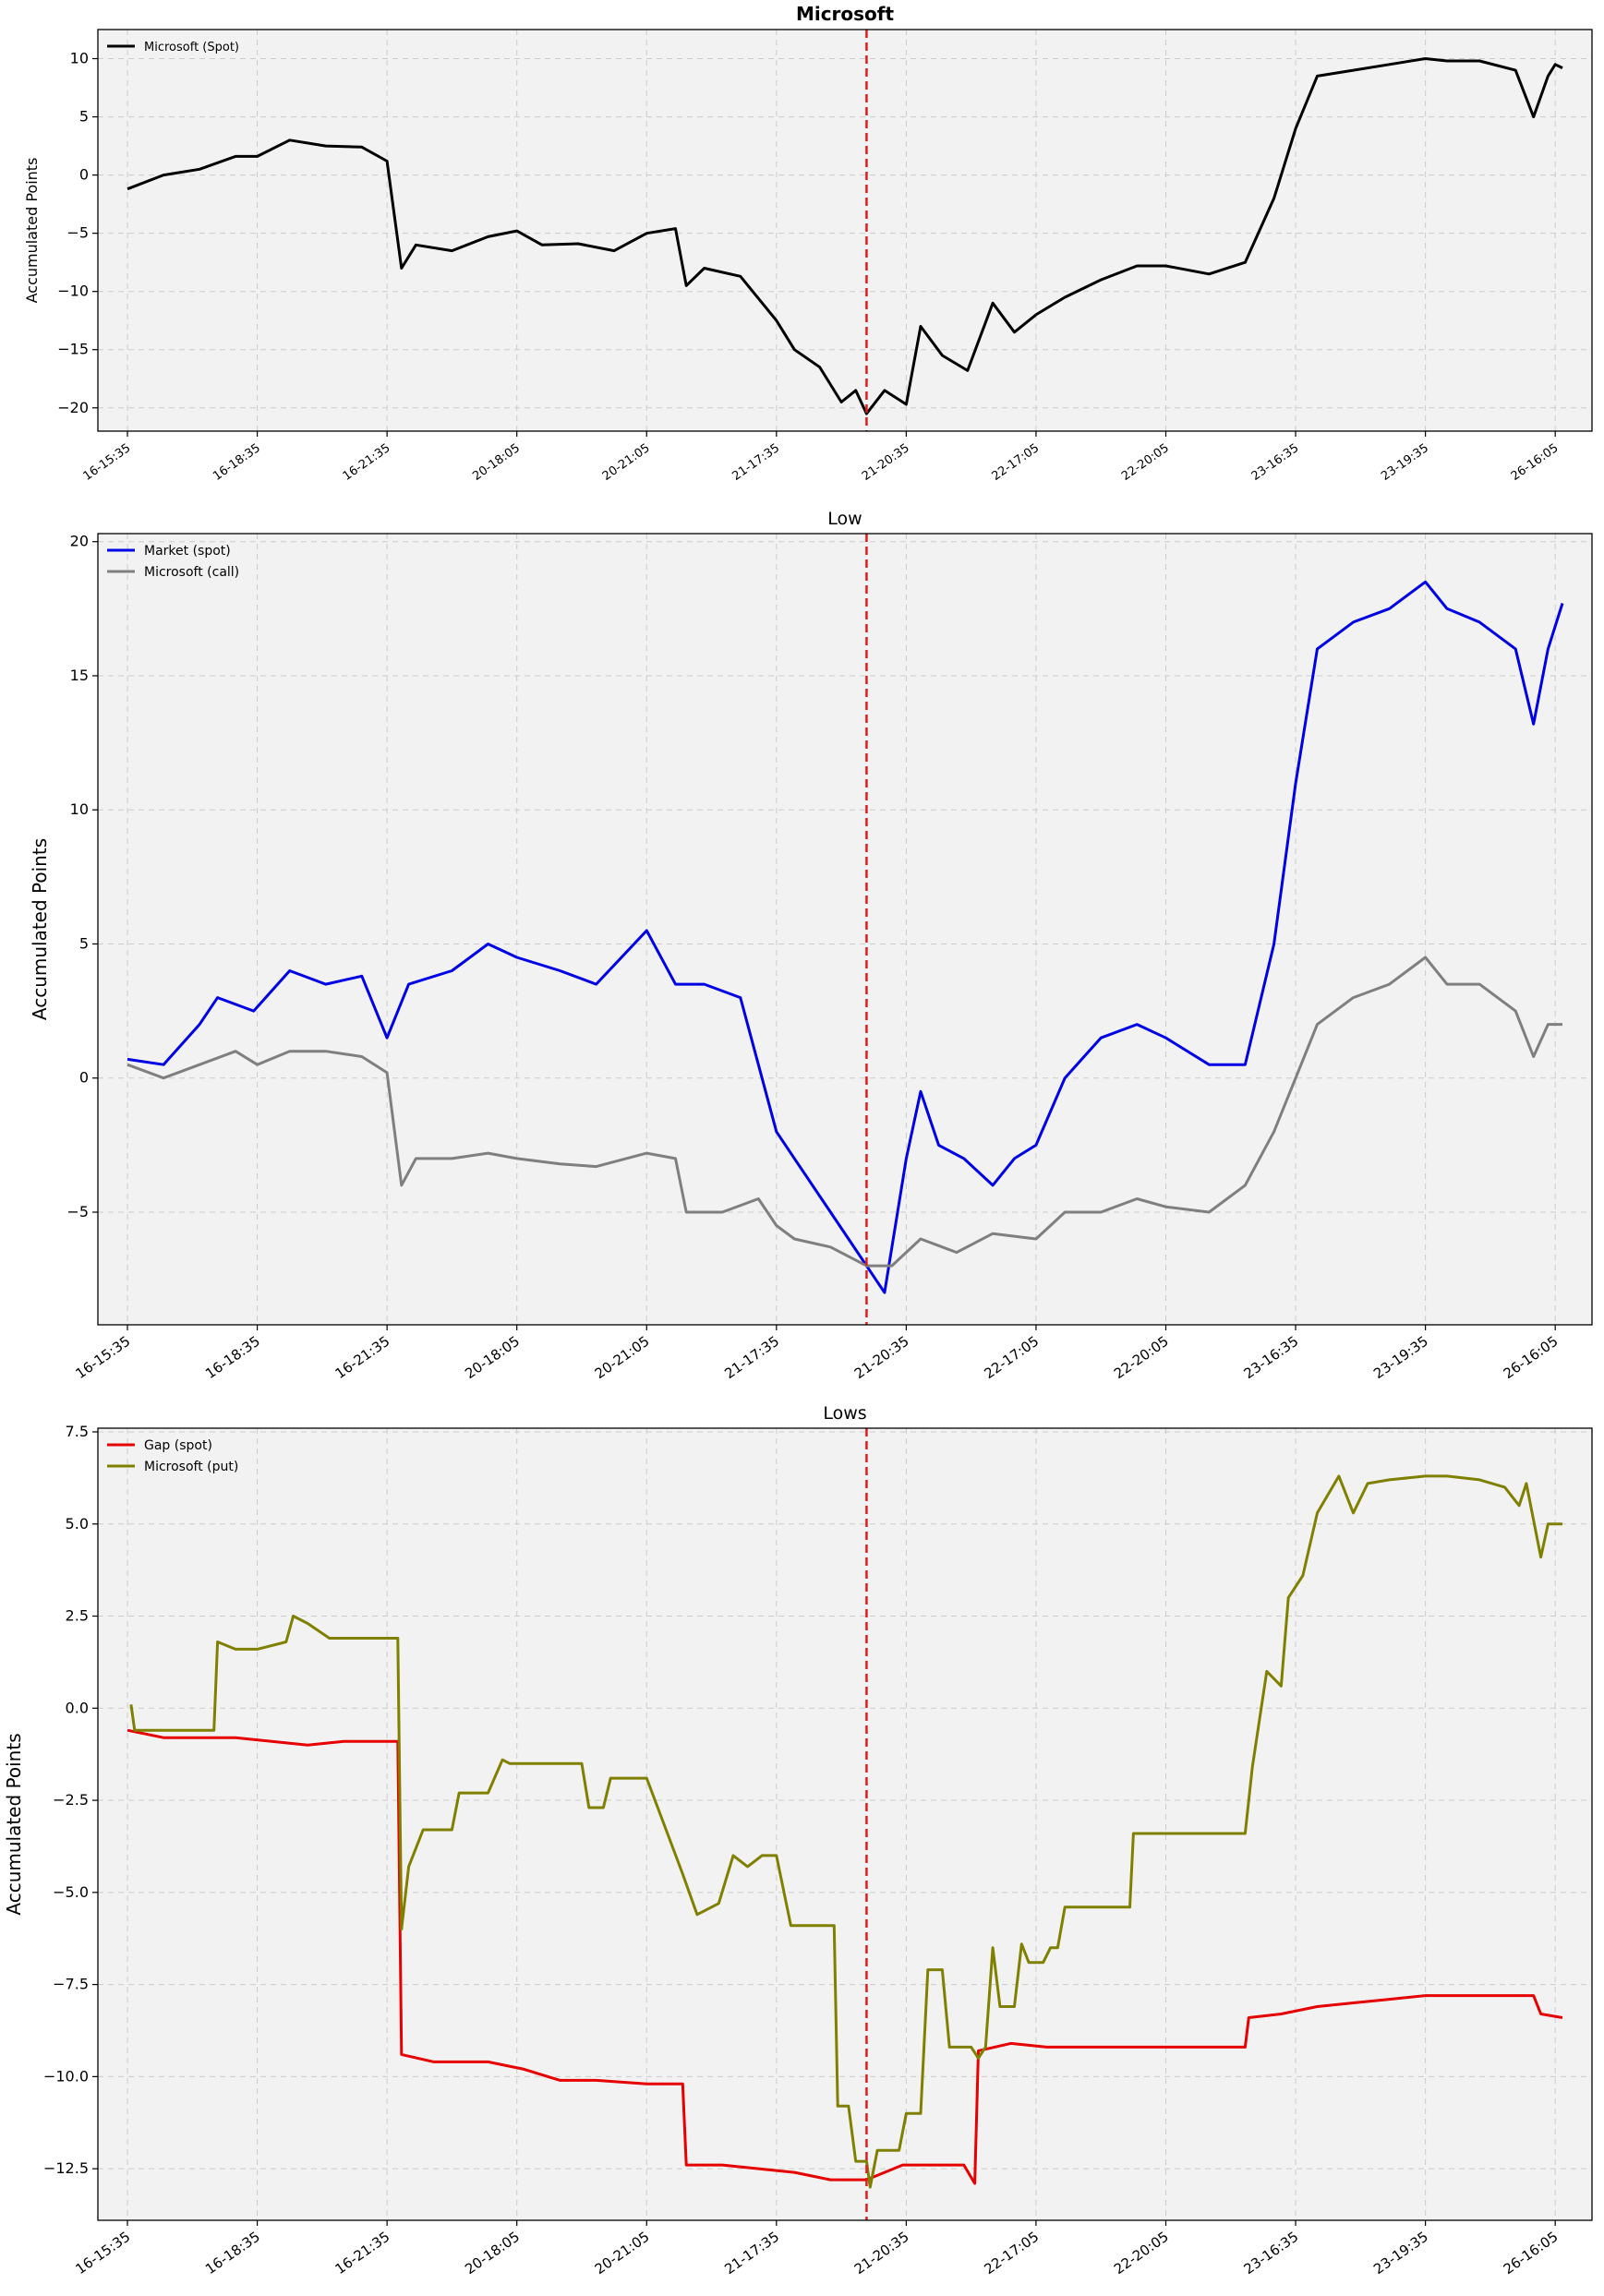 This screenshot has width=1604, height=2296. Describe the element at coordinates (73, 407) in the screenshot. I see `y-tick-label: −20` at that location.